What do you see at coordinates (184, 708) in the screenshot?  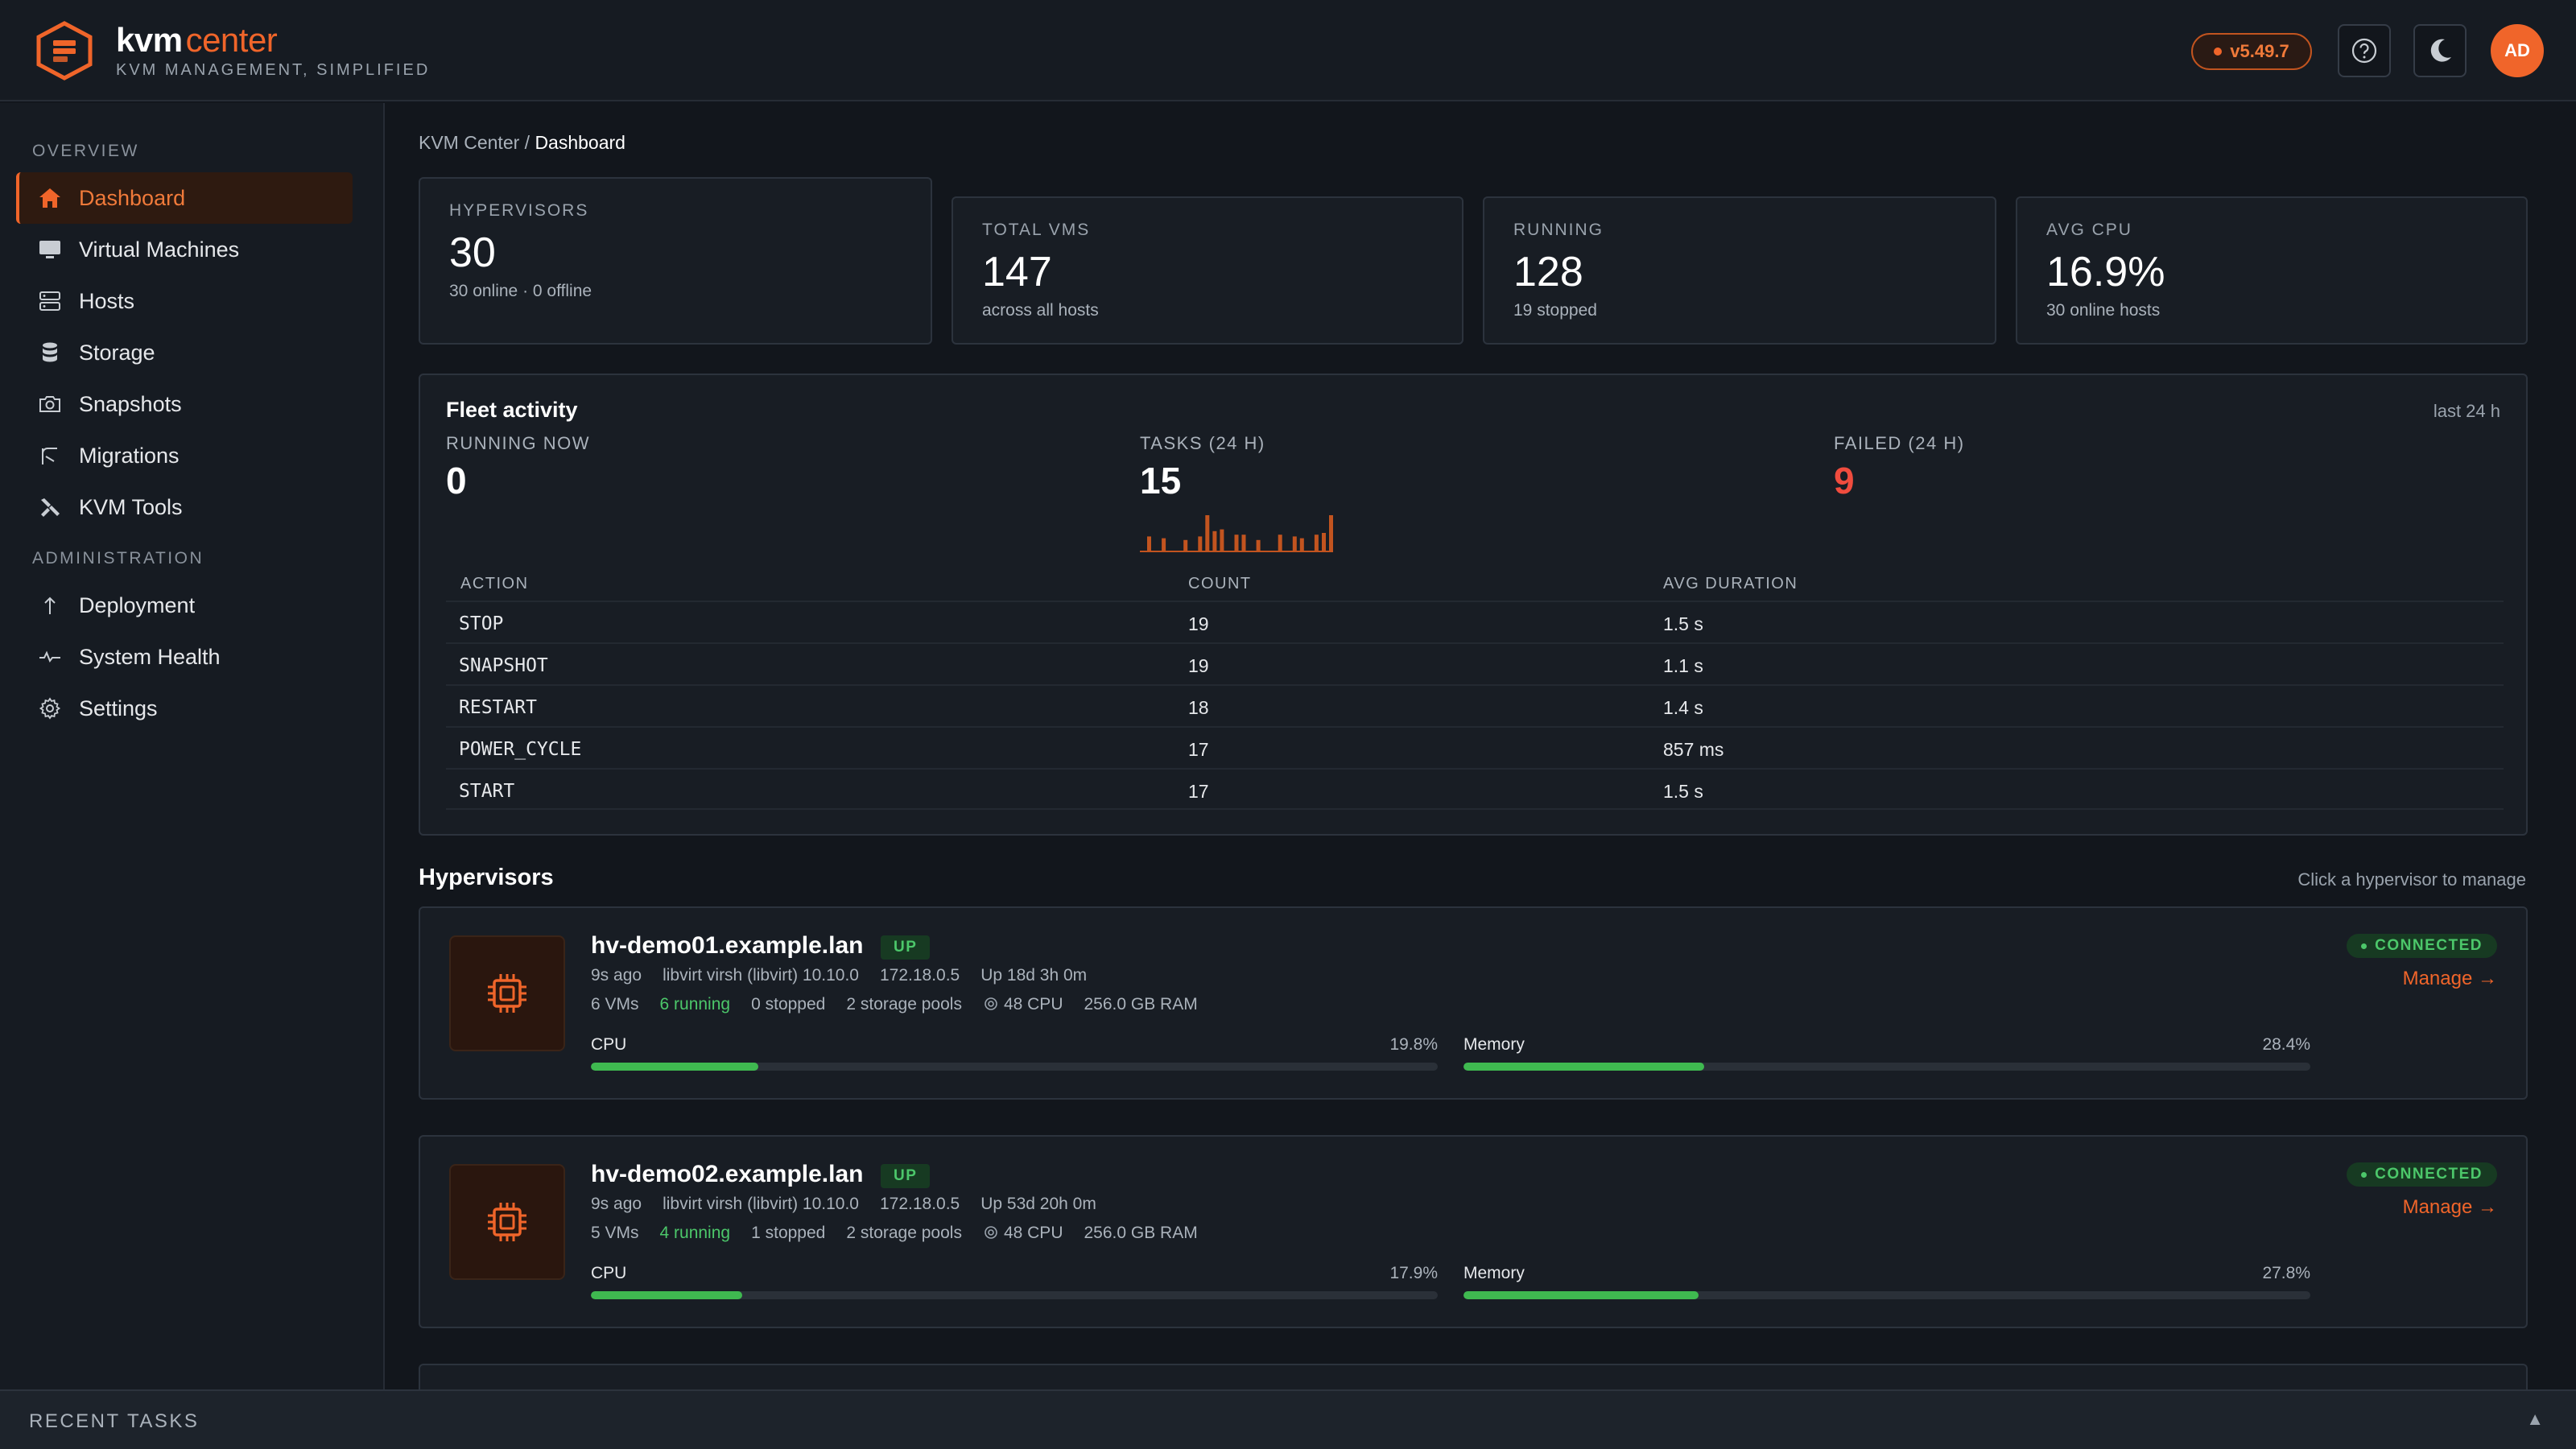 I see `sidebar-item-settings: Settings` at bounding box center [184, 708].